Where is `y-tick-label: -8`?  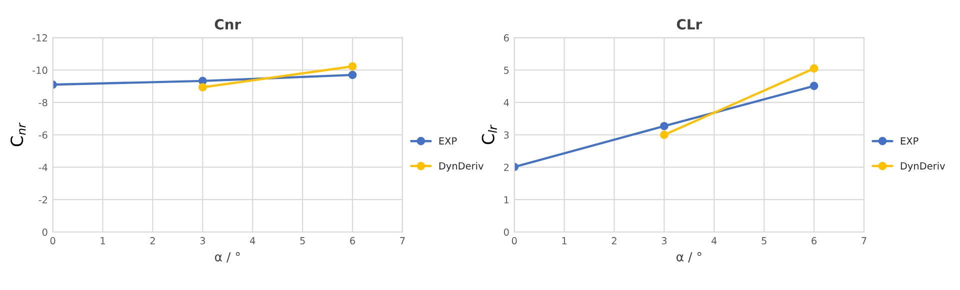 y-tick-label: -8 is located at coordinates (43, 102).